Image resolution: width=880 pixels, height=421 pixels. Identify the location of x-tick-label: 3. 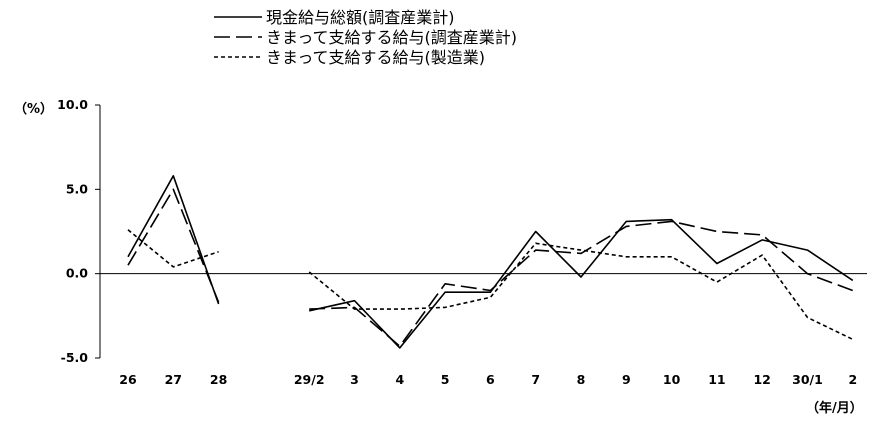
(354, 379).